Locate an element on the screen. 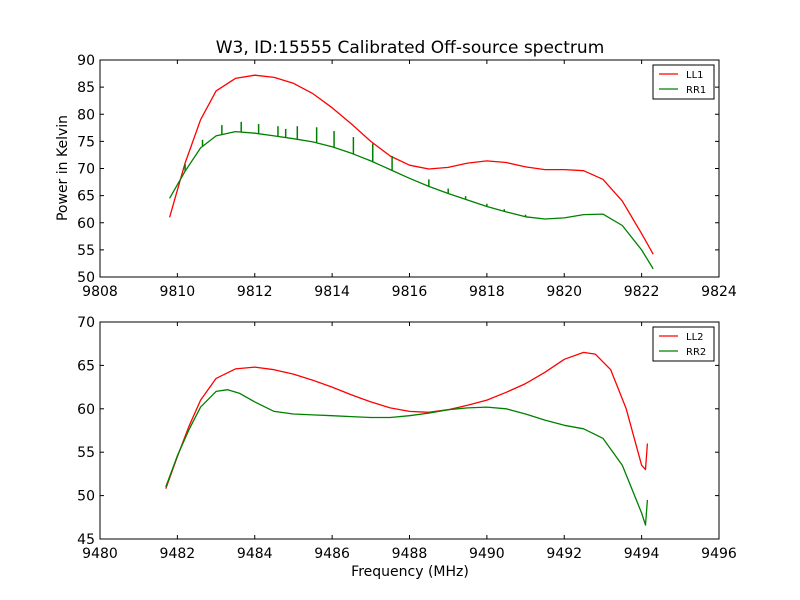 Image resolution: width=800 pixels, height=600 pixels. x-tick-label: 9492 is located at coordinates (564, 554).